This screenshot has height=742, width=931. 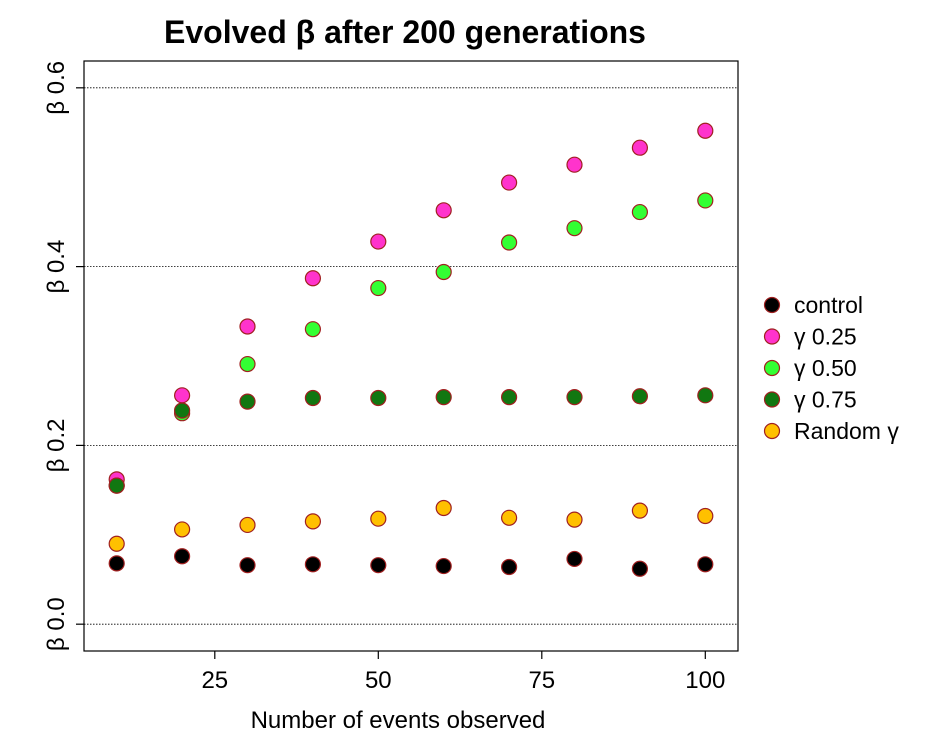 What do you see at coordinates (56, 88) in the screenshot?
I see `y-tick-label: β 0.6` at bounding box center [56, 88].